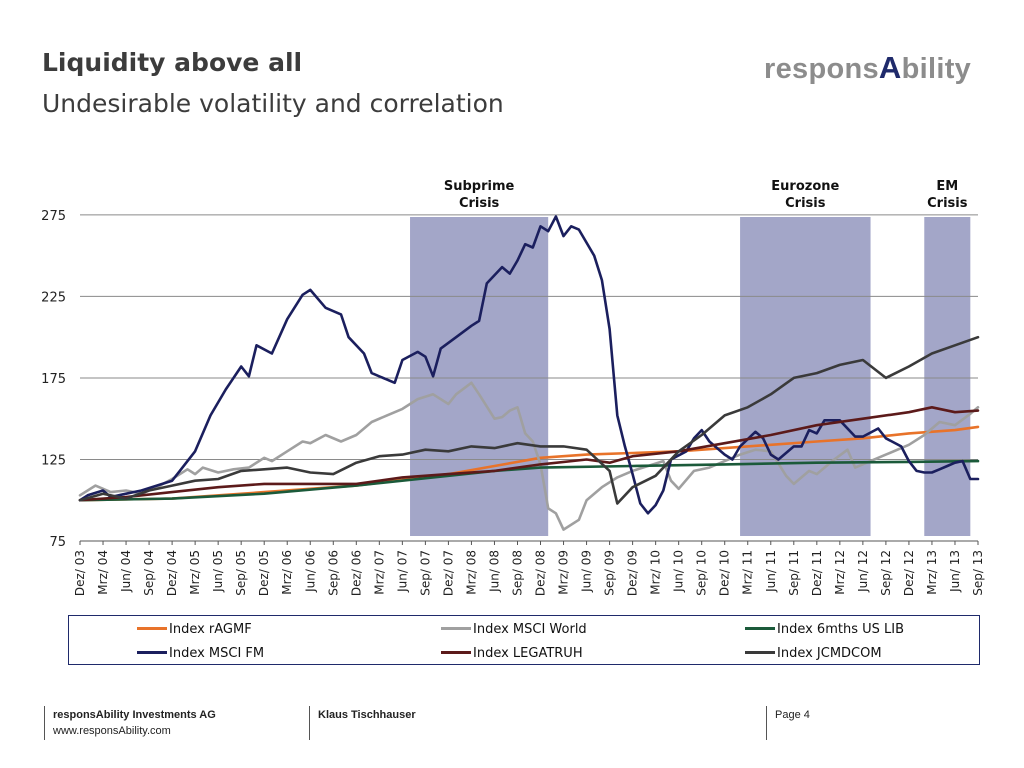 The width and height of the screenshot is (1024, 768). What do you see at coordinates (333, 573) in the screenshot?
I see `x-tick-label: Sep/ 06` at bounding box center [333, 573].